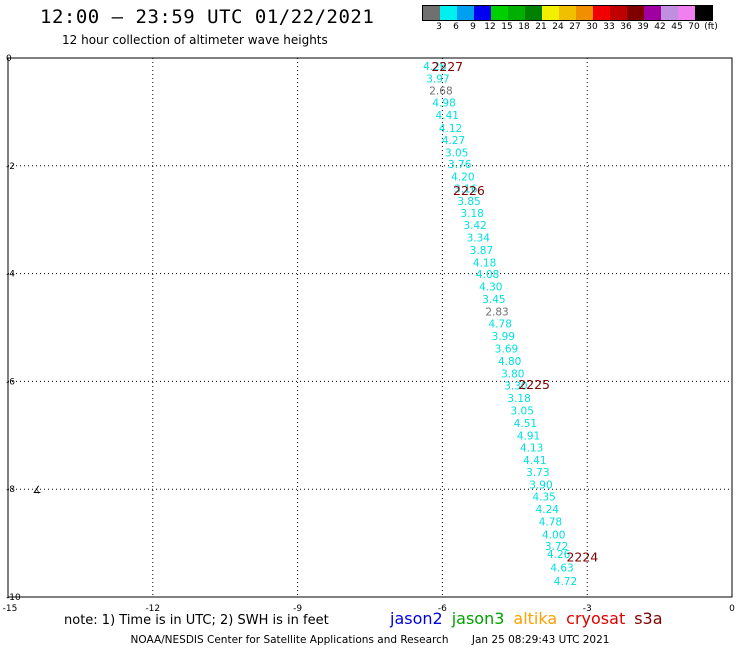  I want to click on x-tick-label: -12, so click(152, 609).